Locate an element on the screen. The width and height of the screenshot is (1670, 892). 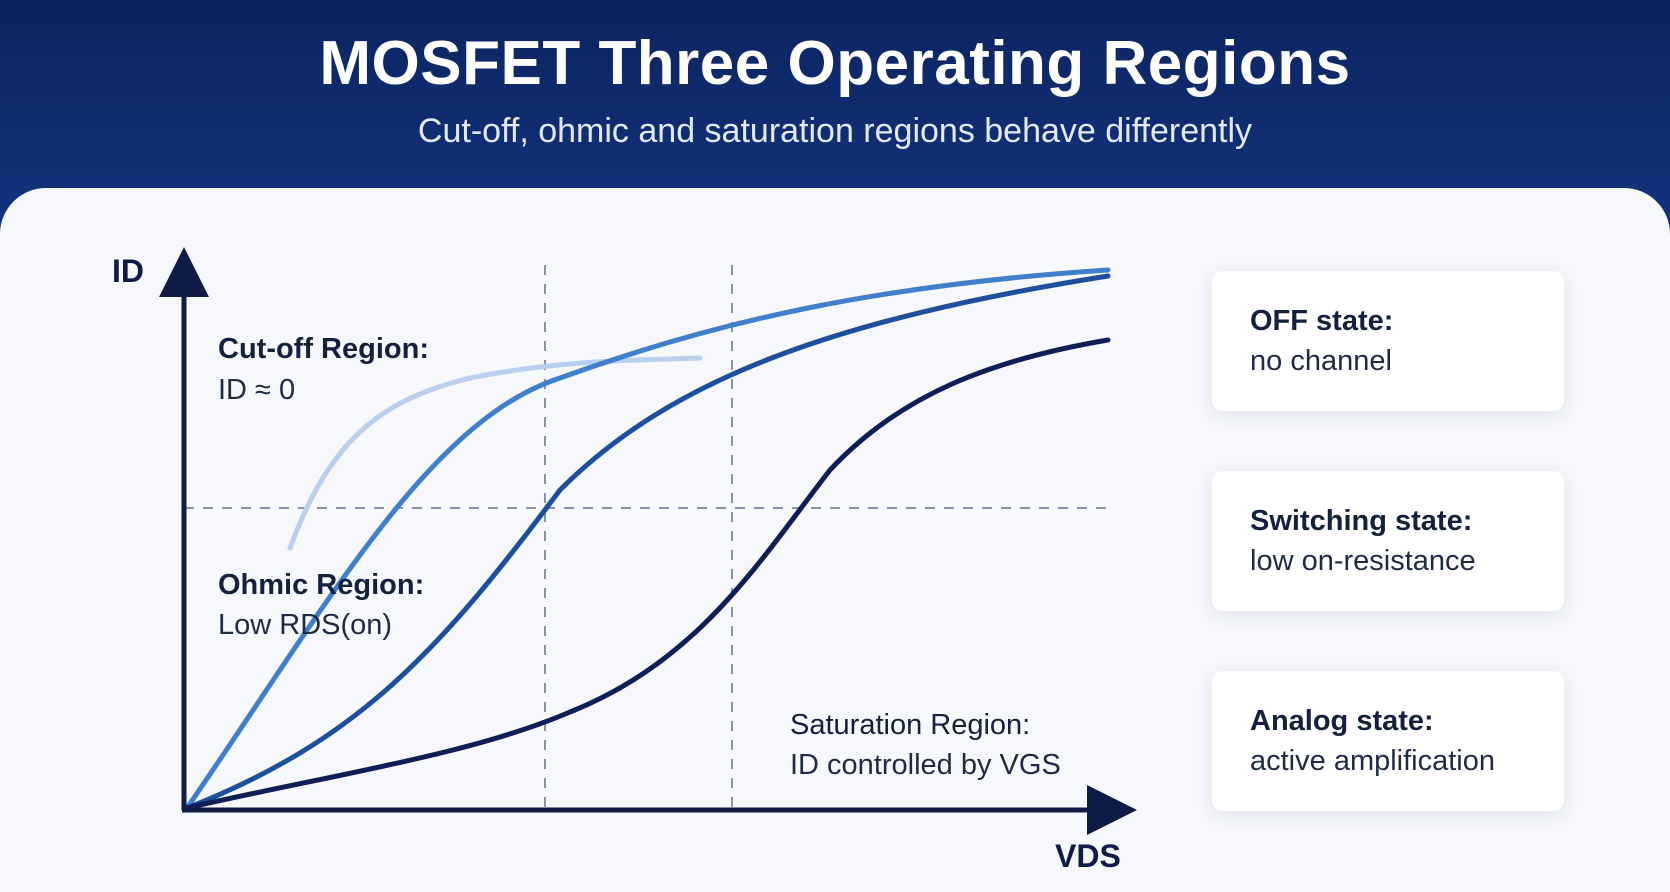
cutoff-region-title: Cut-off Region: is located at coordinates (323, 349).